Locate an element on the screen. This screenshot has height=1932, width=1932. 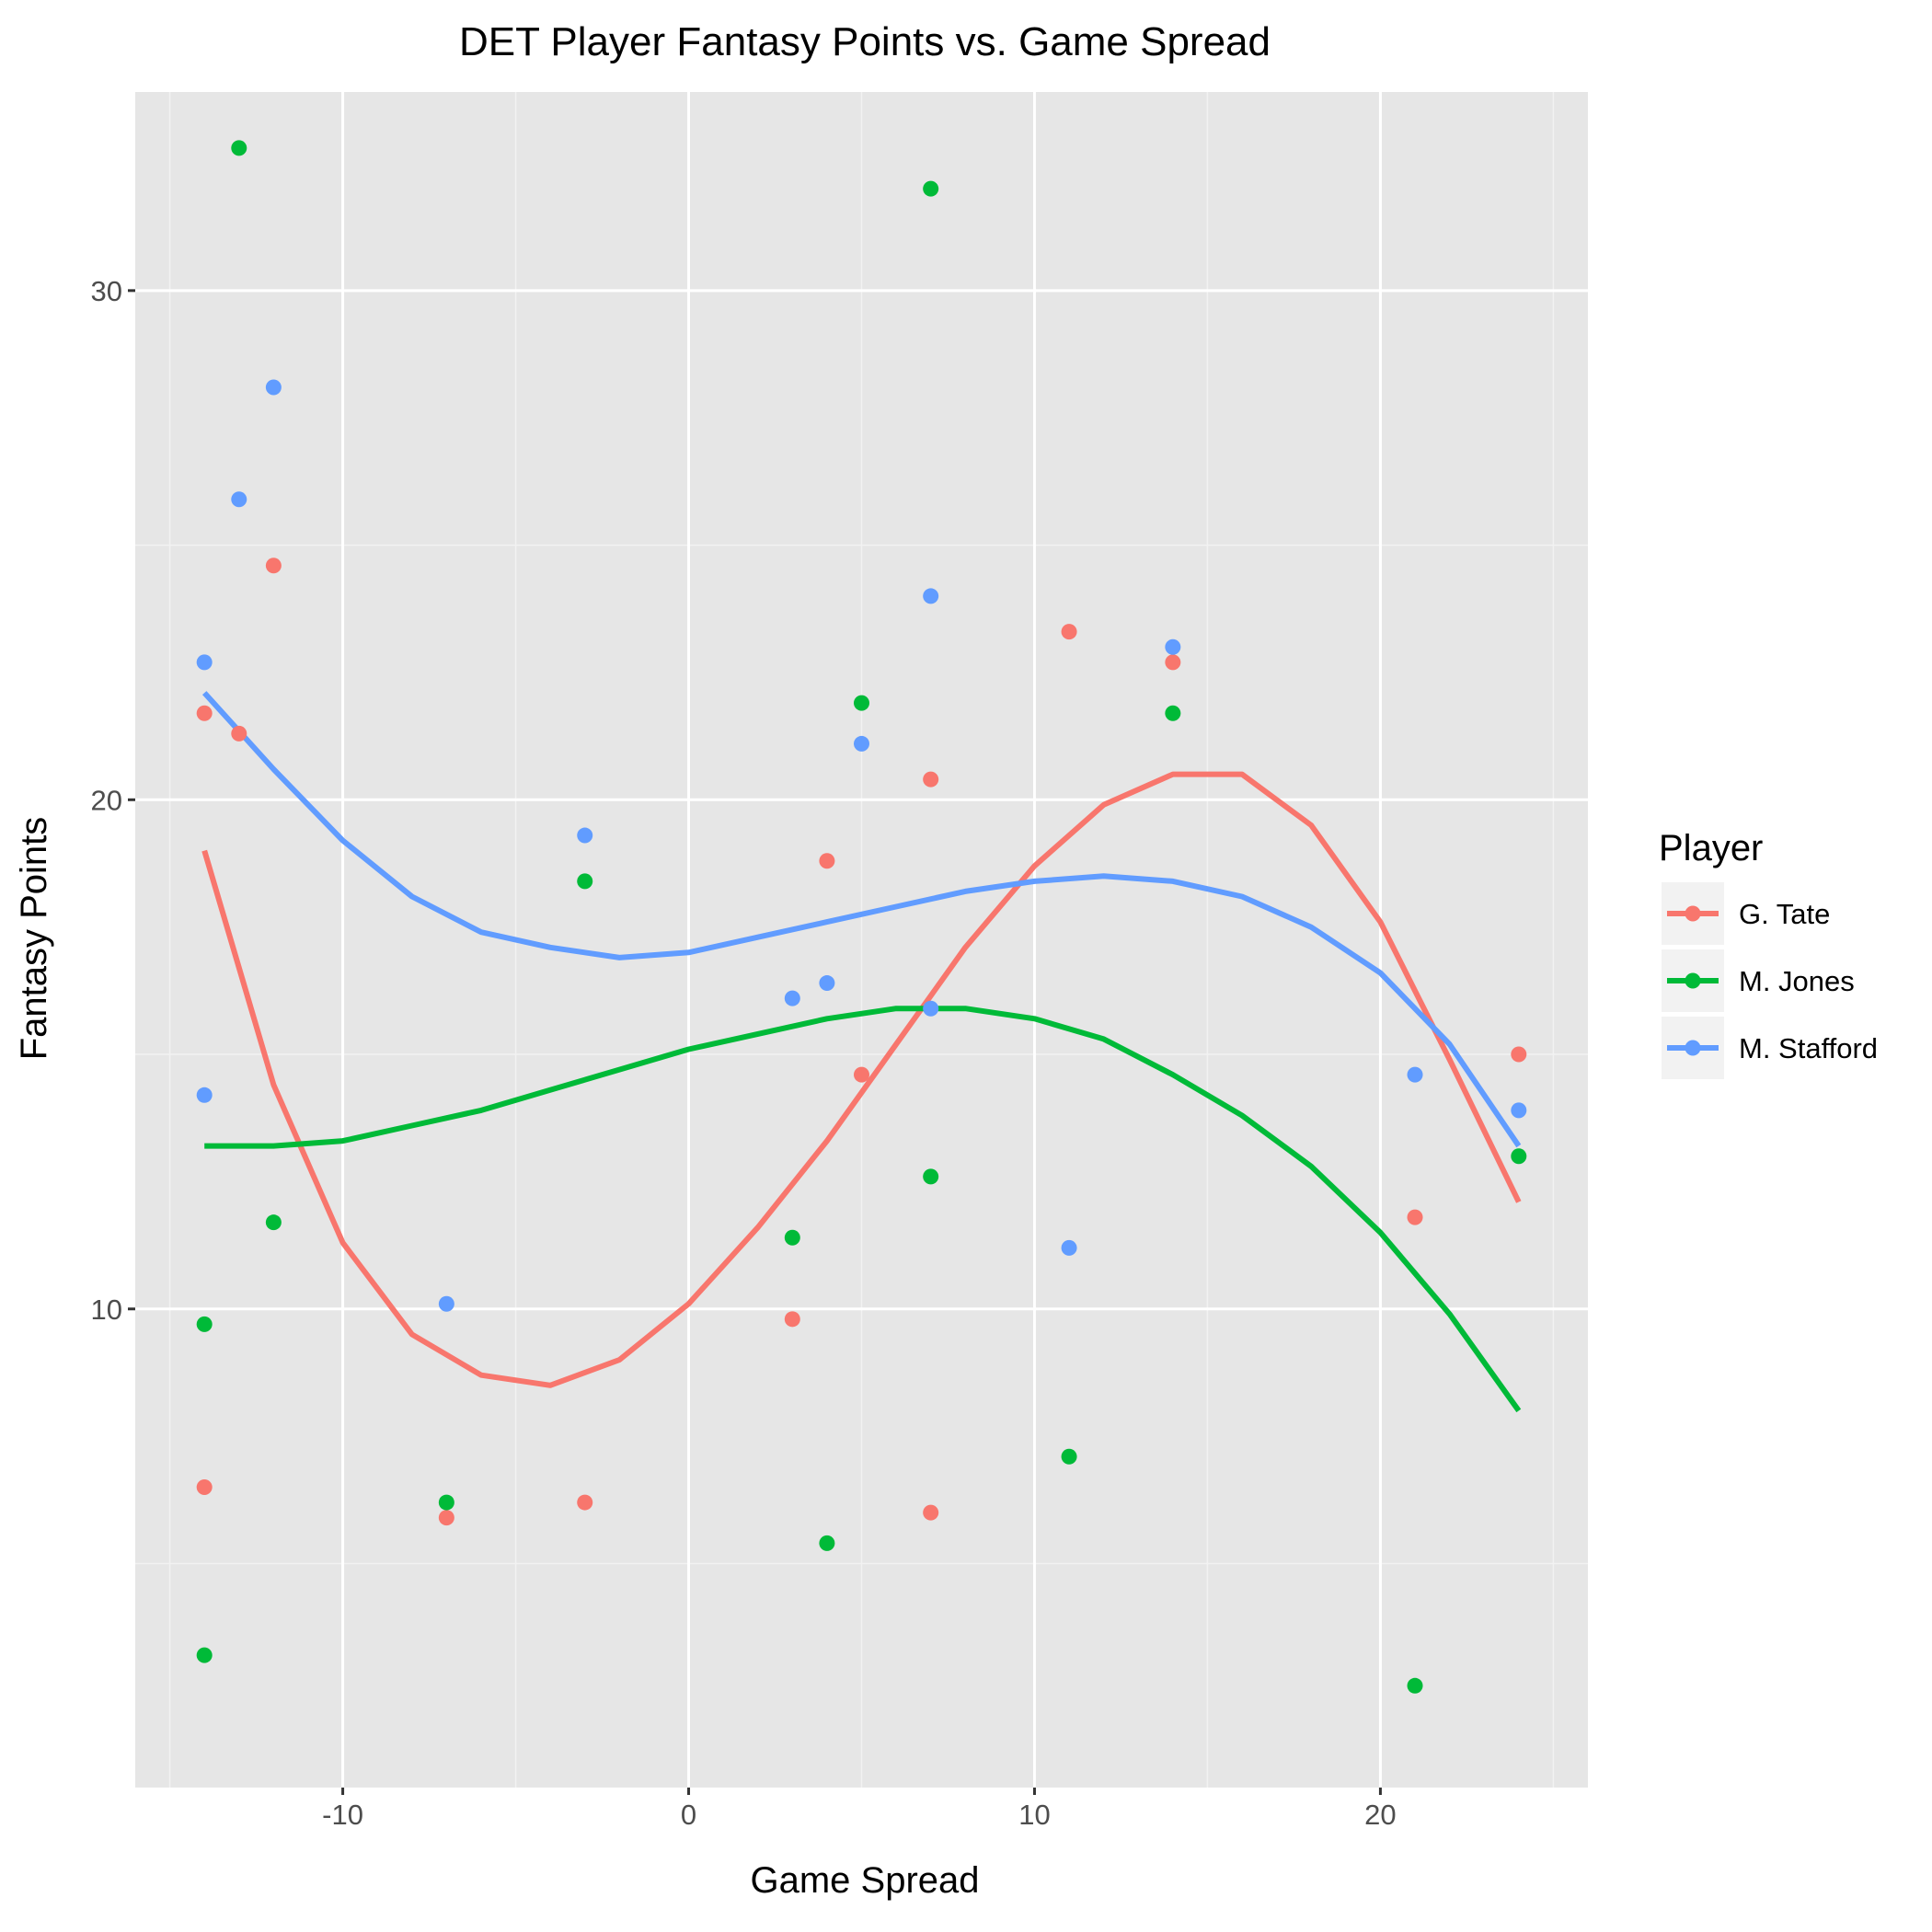
x-axis: -10 0 10 20 is located at coordinates (859, 1809).